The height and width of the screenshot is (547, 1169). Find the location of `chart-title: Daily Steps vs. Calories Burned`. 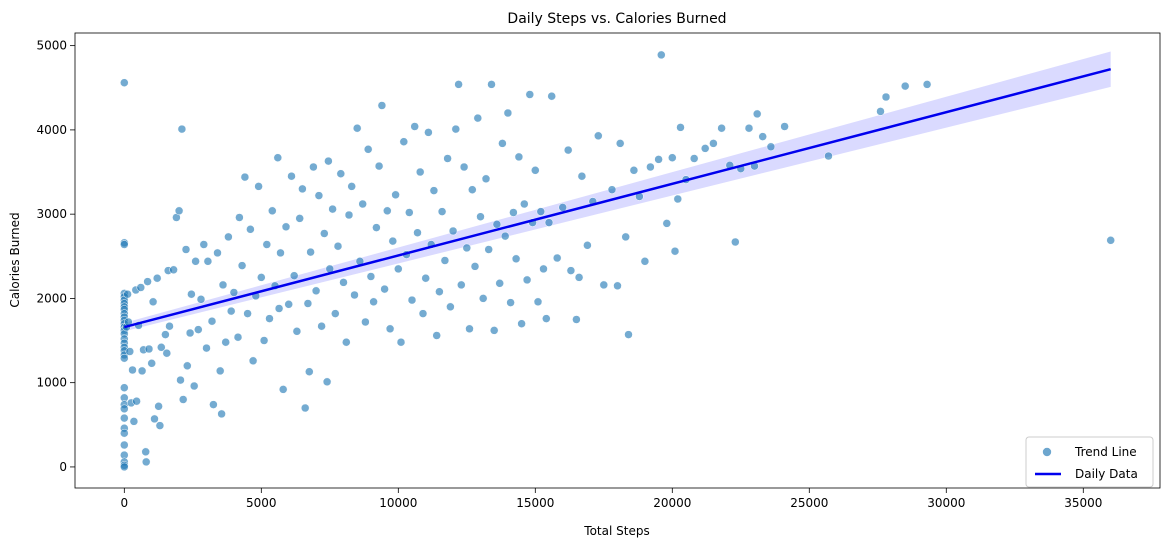

chart-title: Daily Steps vs. Calories Burned is located at coordinates (616, 19).